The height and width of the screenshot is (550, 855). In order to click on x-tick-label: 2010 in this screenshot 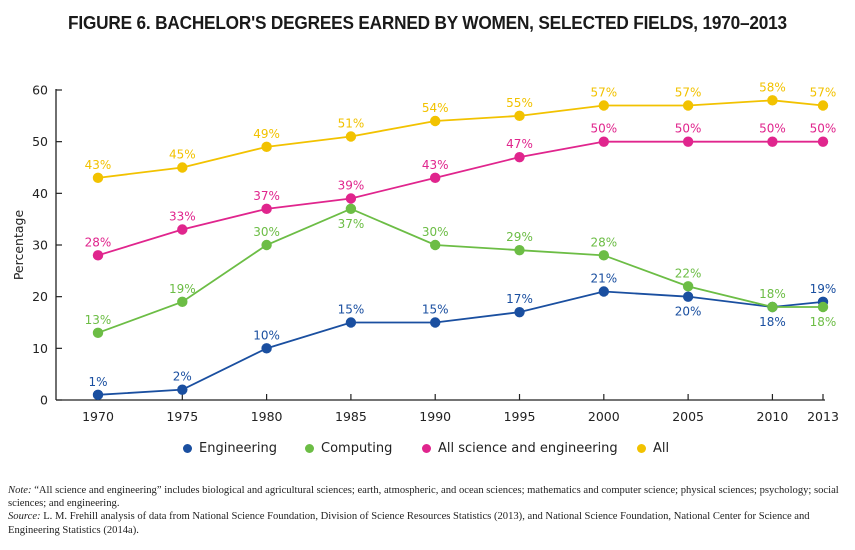, I will do `click(773, 416)`.